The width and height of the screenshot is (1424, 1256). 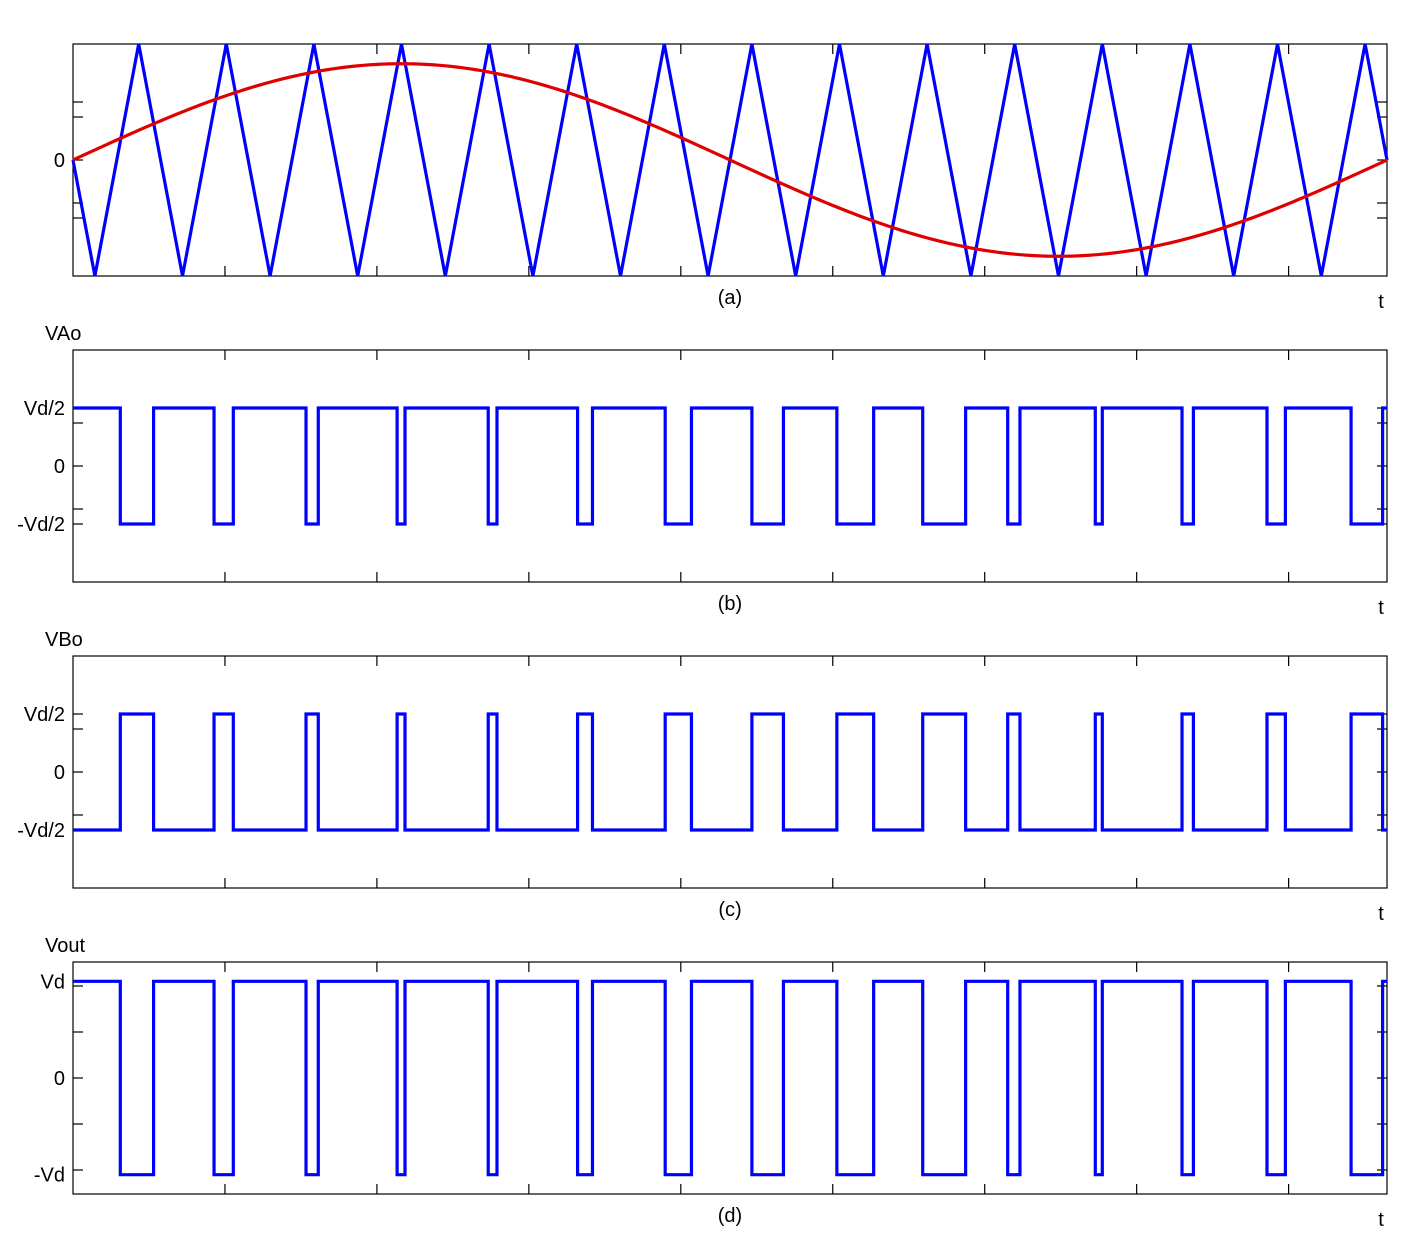 I want to click on y-axis-title: VAo, so click(x=63, y=334).